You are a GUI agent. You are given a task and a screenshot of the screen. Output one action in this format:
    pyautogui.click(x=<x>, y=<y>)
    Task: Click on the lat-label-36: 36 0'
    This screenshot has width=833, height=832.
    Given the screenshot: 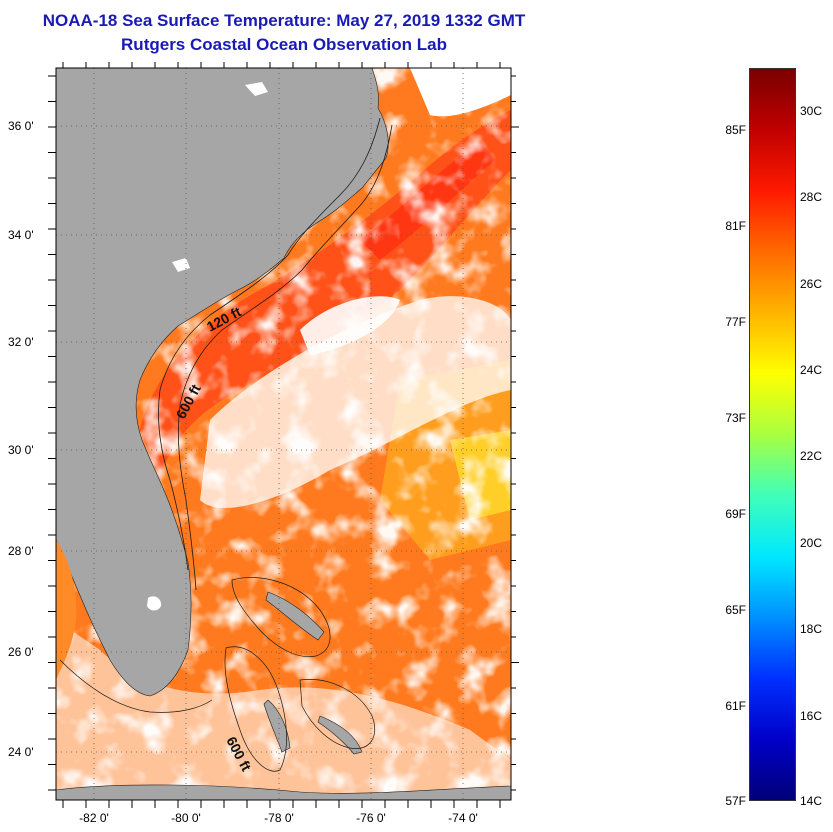 What is the action you would take?
    pyautogui.click(x=21, y=126)
    